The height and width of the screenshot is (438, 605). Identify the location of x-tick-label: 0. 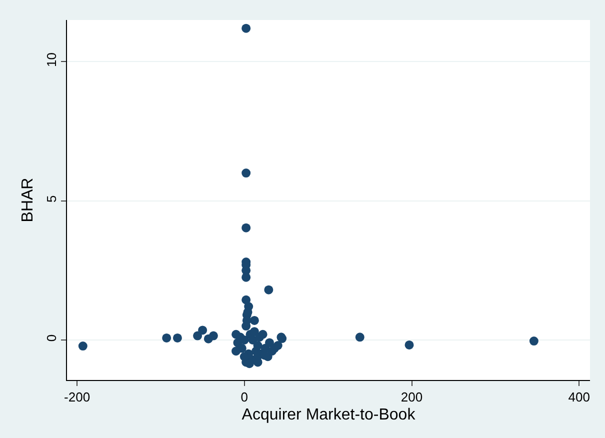
(244, 397).